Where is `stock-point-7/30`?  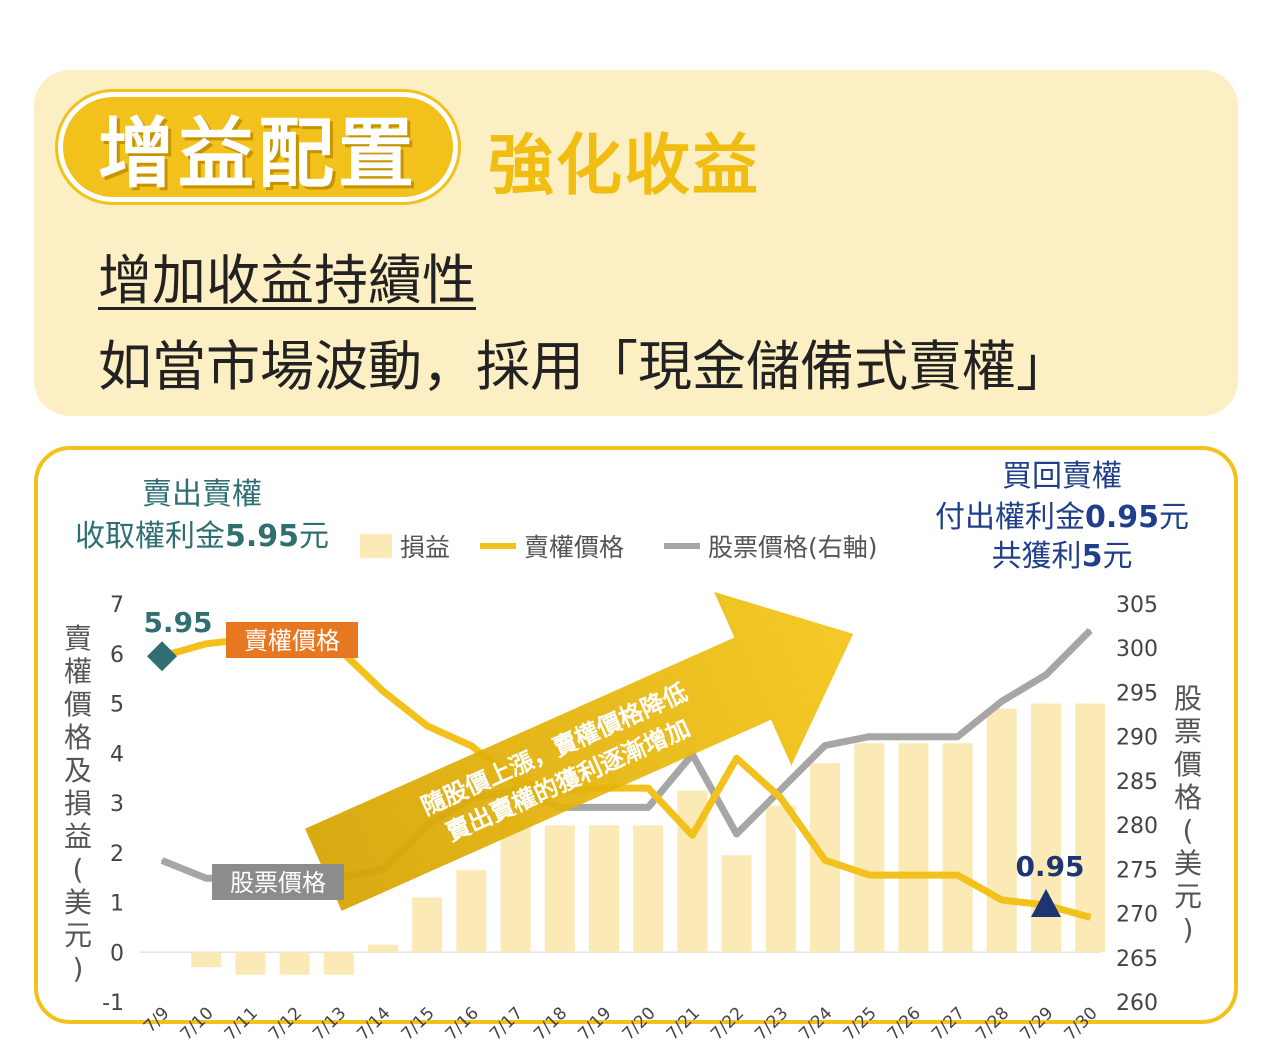
stock-point-7/30 is located at coordinates (1090, 630).